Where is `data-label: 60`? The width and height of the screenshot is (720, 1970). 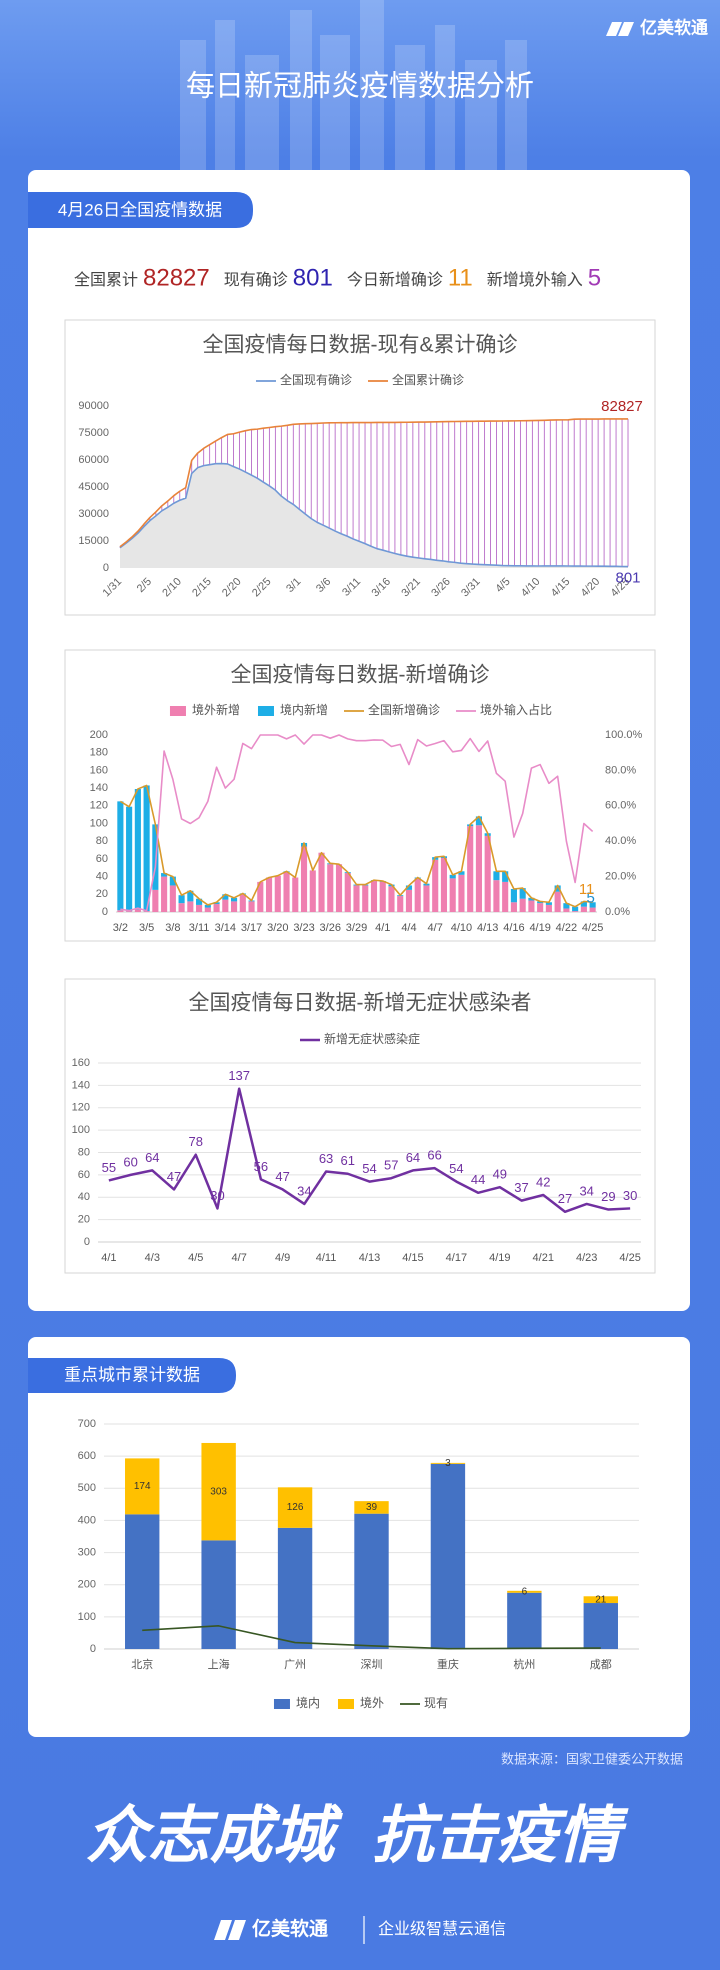 data-label: 60 is located at coordinates (130, 1161).